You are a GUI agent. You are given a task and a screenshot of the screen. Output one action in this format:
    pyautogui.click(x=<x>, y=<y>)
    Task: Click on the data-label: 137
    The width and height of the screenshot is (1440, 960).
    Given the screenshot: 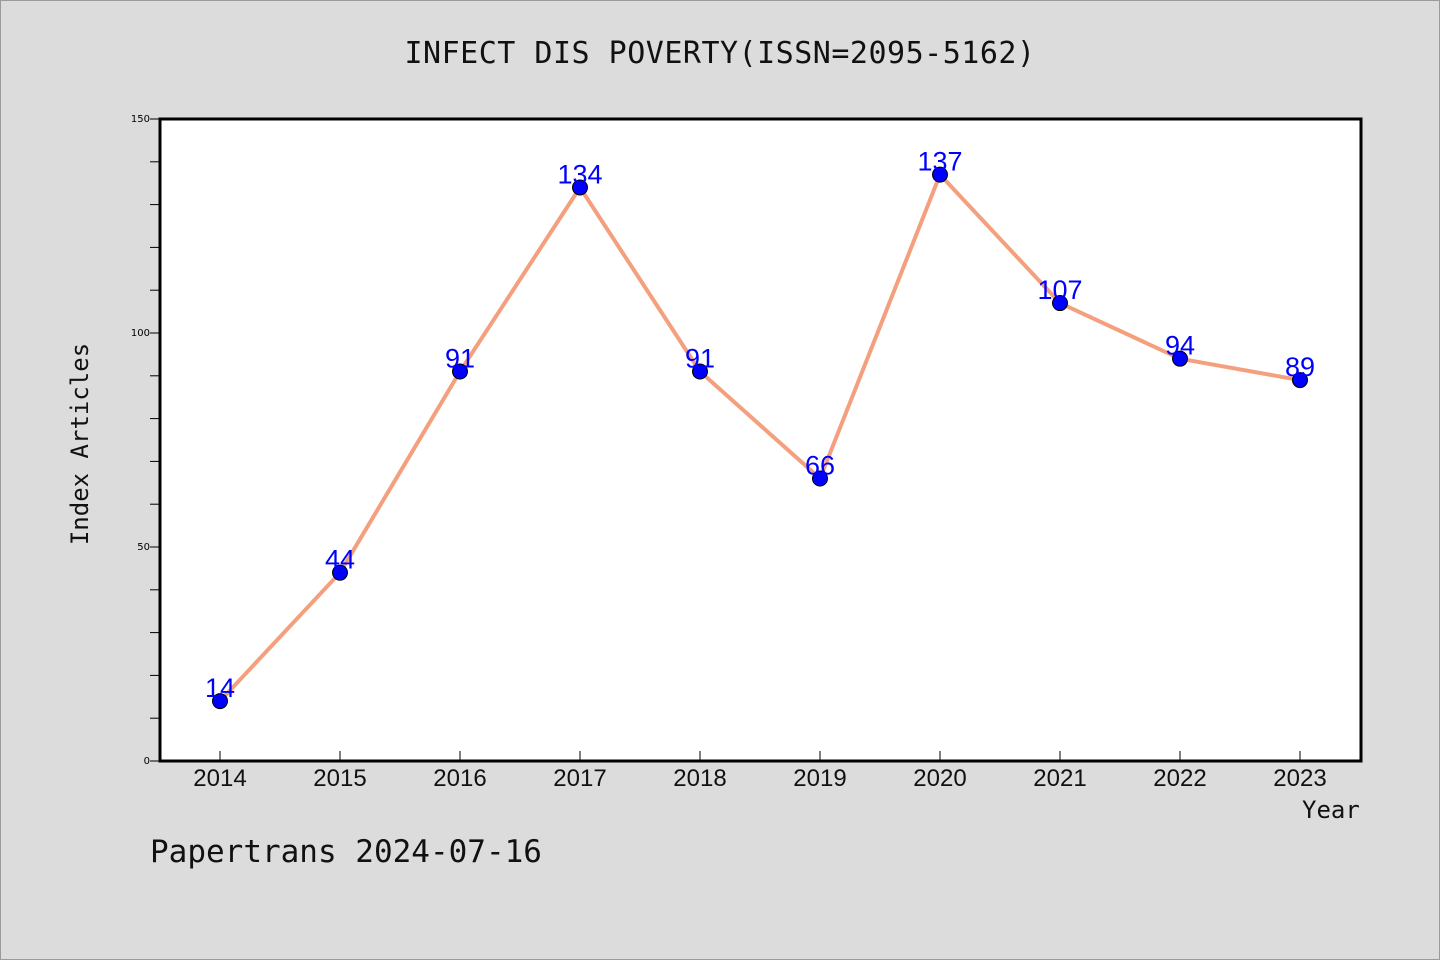 What is the action you would take?
    pyautogui.click(x=939, y=162)
    